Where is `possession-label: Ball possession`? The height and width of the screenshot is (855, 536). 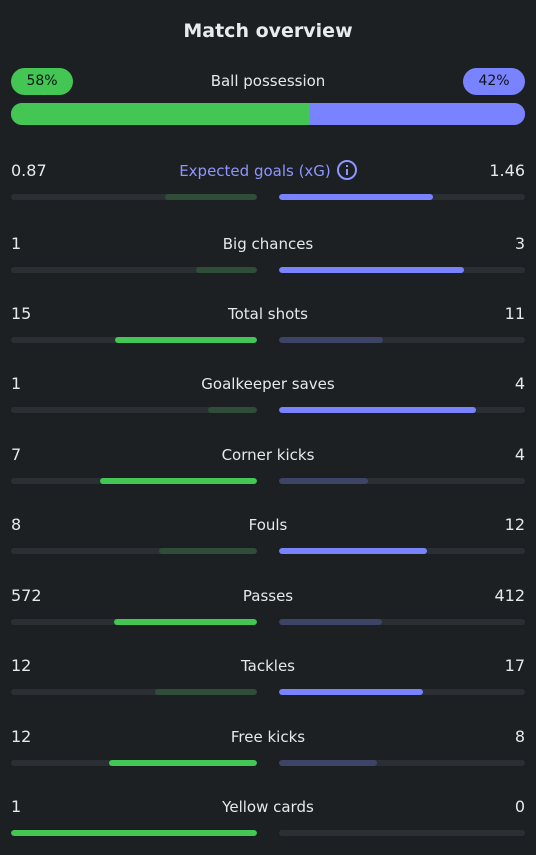
possession-label: Ball possession is located at coordinates (268, 81).